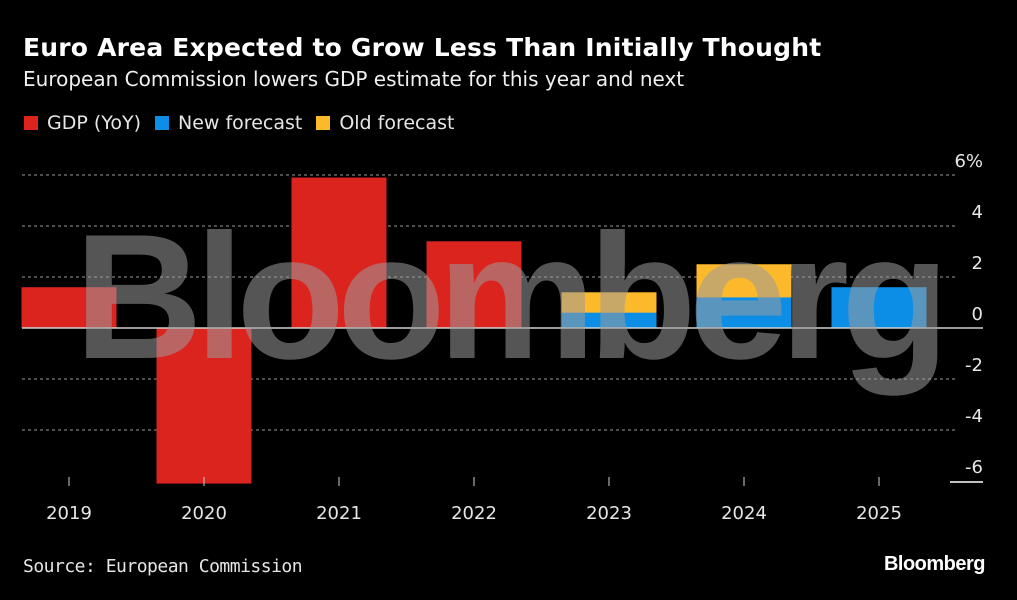 The height and width of the screenshot is (600, 1017). I want to click on x-tick-label: 2025, so click(879, 513).